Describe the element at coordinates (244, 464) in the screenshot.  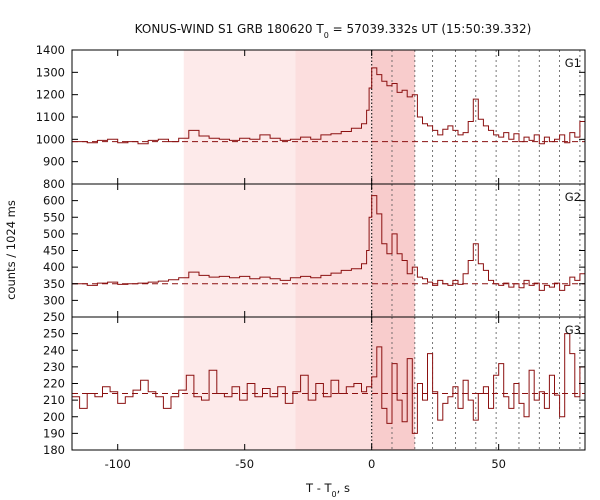
I see `x-tick-label: -50` at that location.